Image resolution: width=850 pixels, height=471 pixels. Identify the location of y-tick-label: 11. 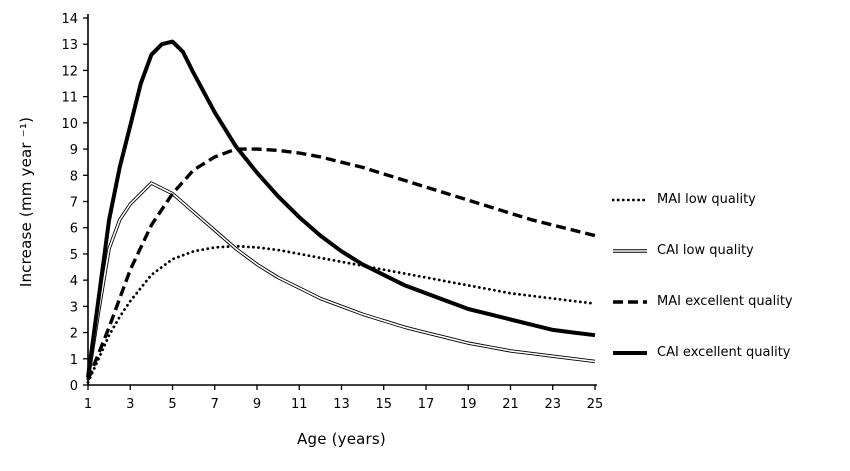
(69, 98).